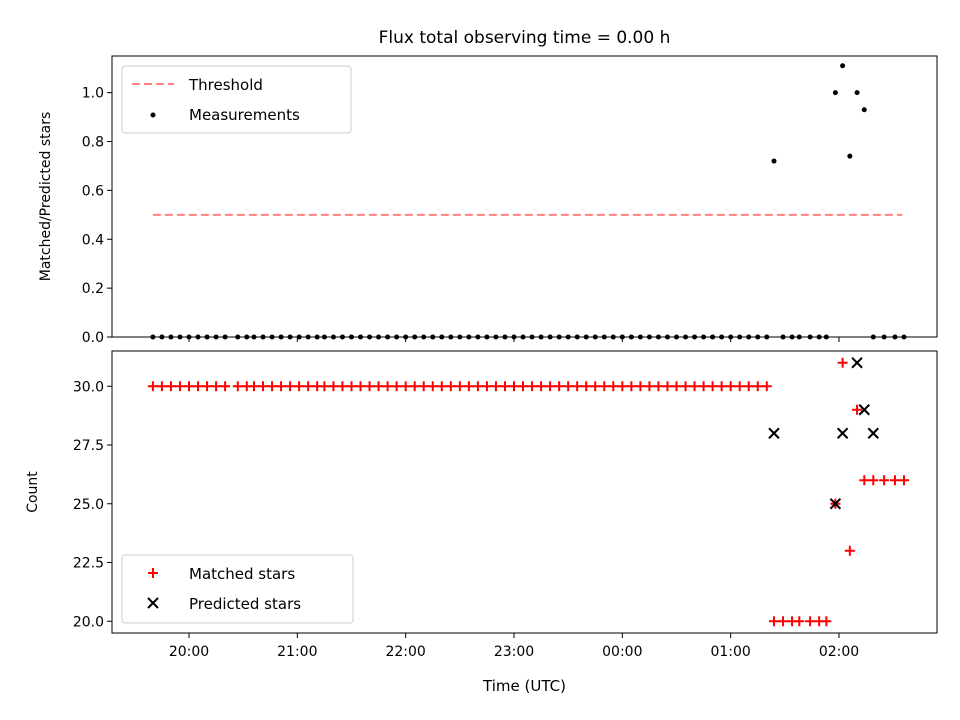 The width and height of the screenshot is (960, 720). What do you see at coordinates (524, 686) in the screenshot?
I see `x-axis-label: Time (UTC)` at bounding box center [524, 686].